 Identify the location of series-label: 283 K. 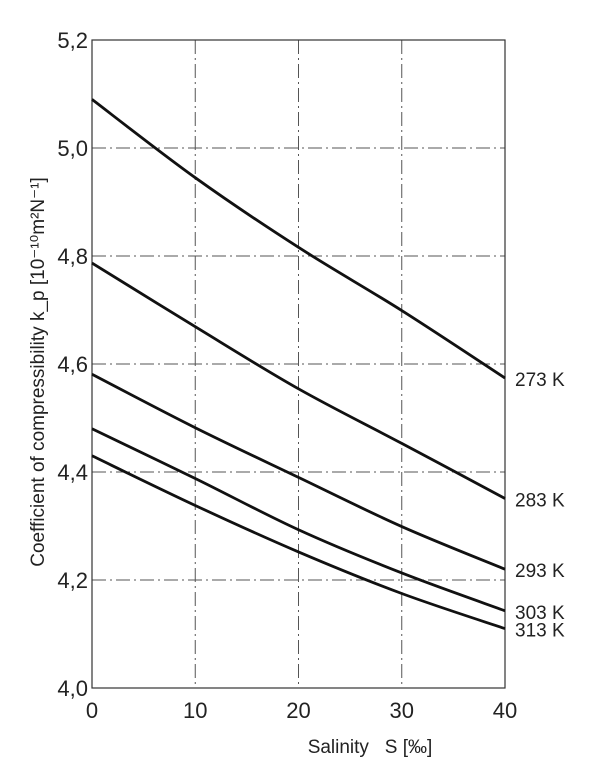
(540, 500).